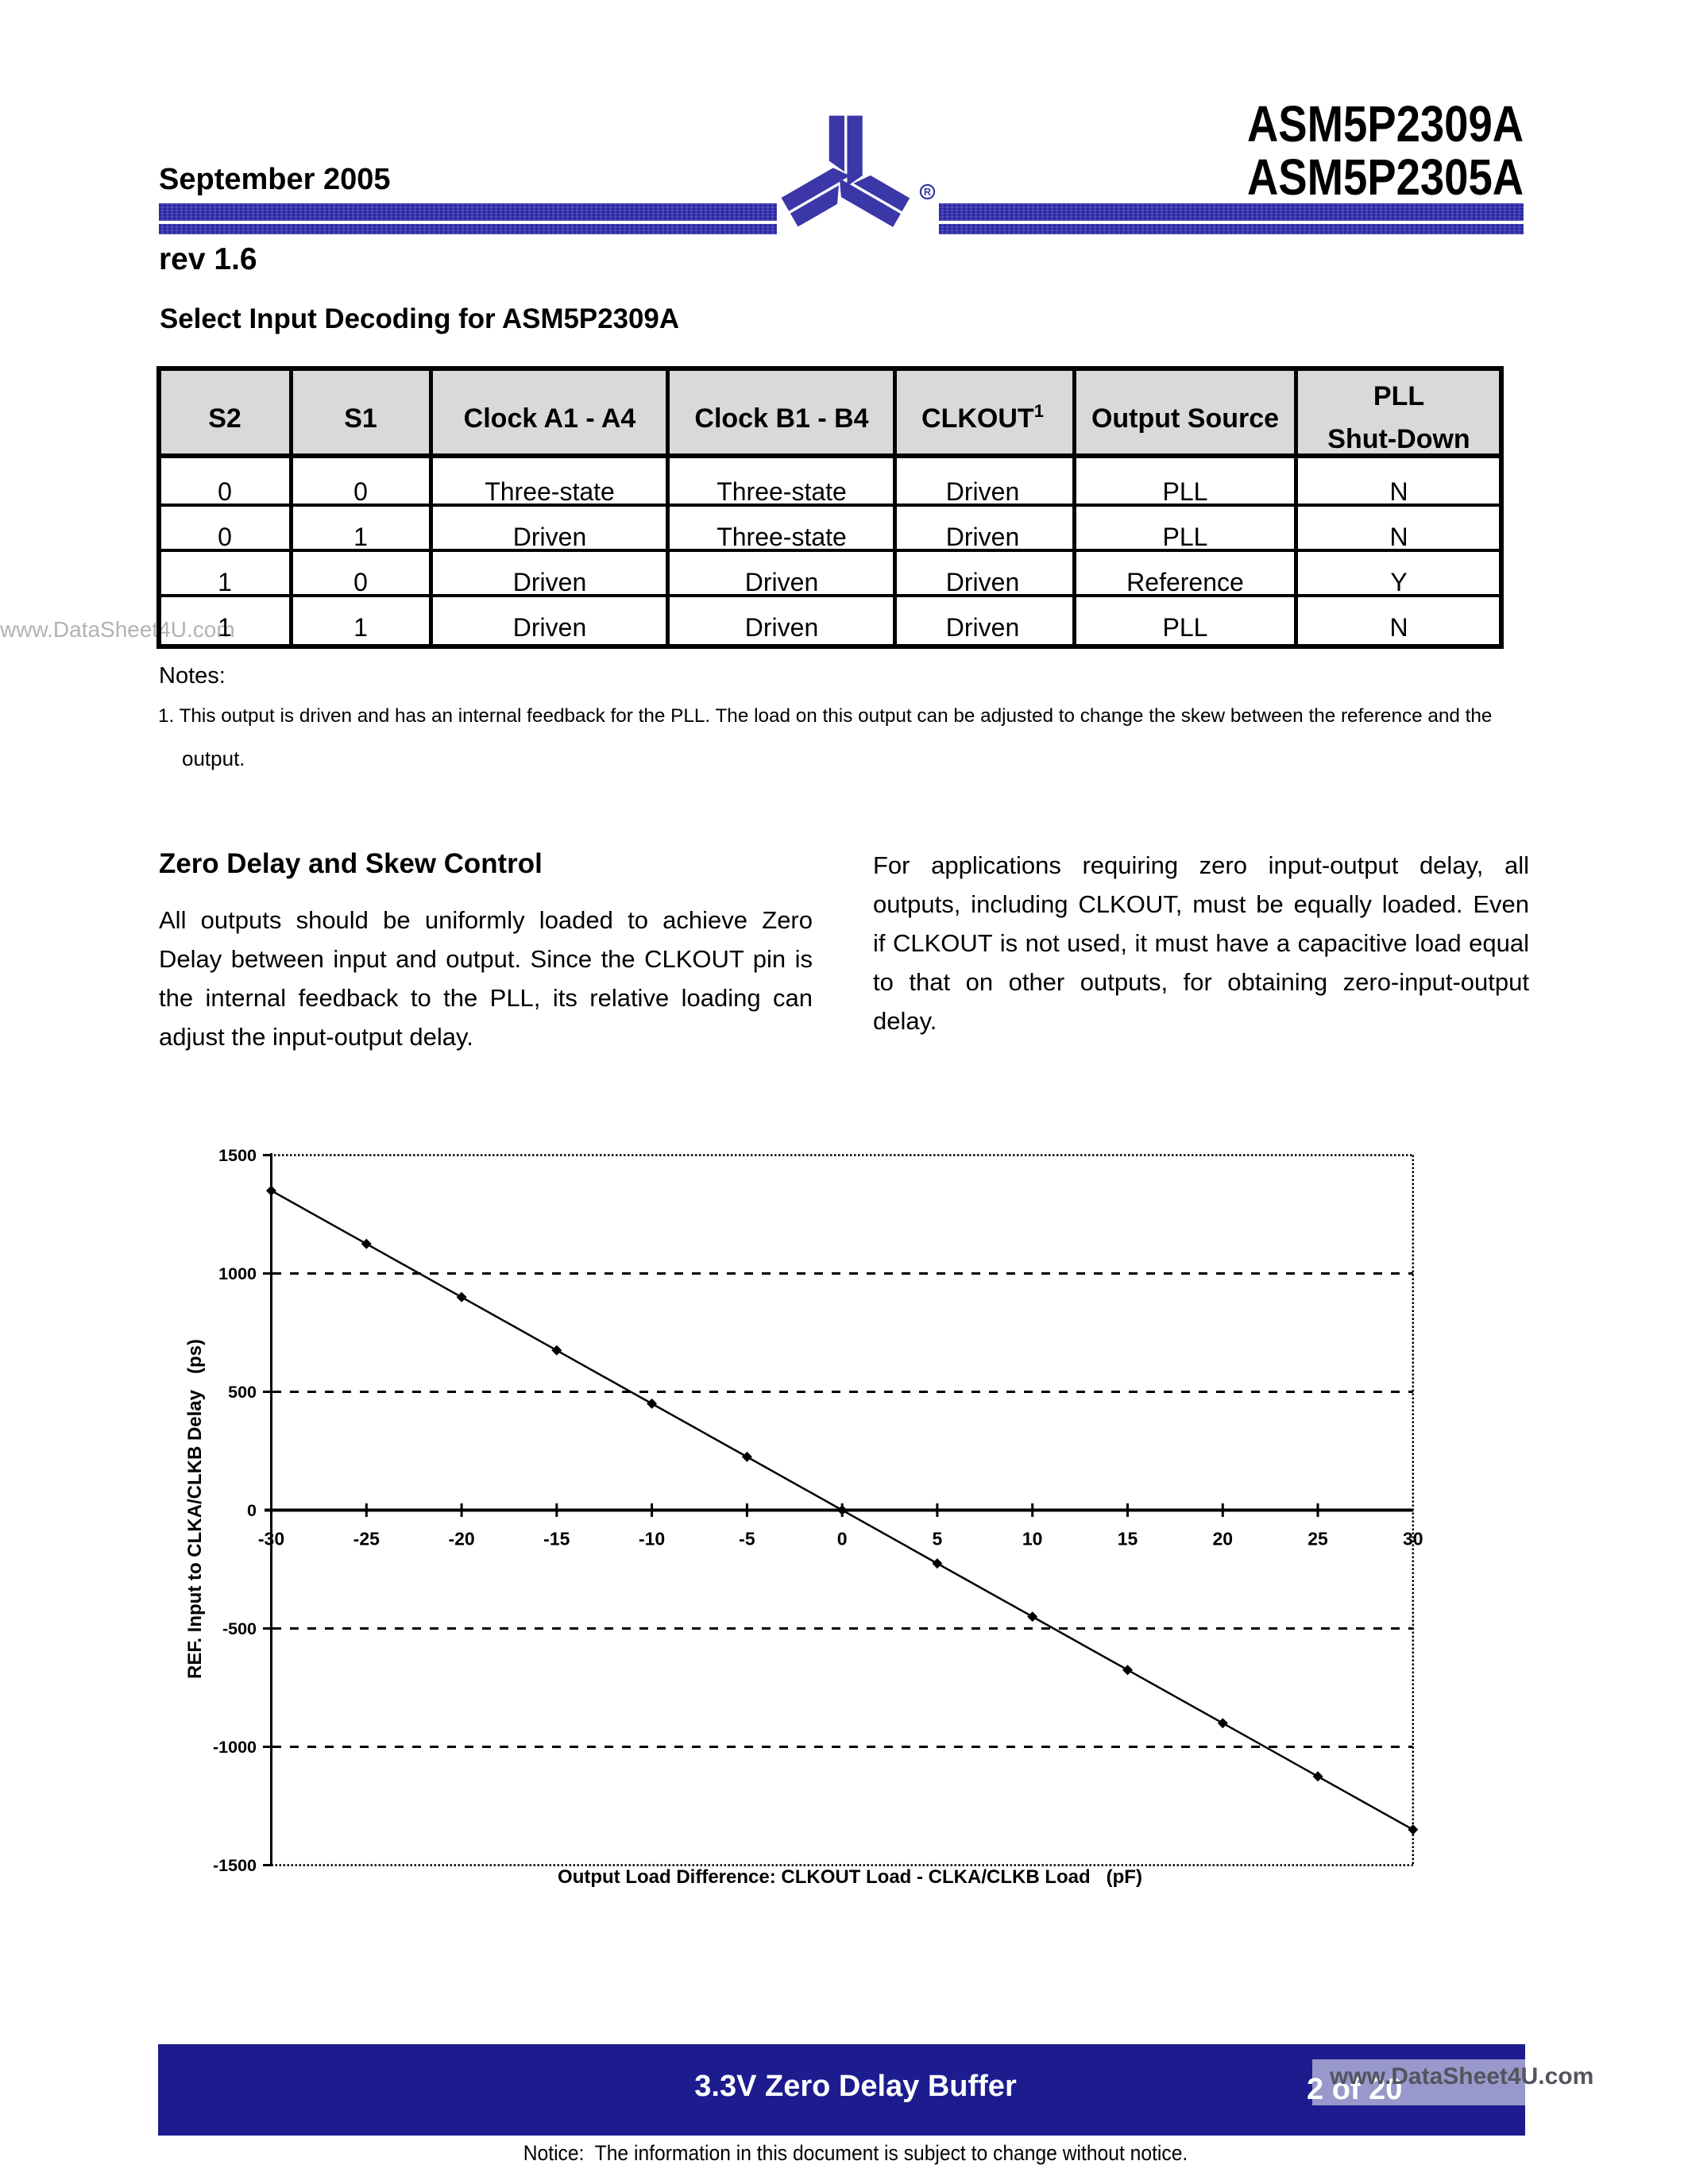  What do you see at coordinates (461, 1539) in the screenshot?
I see `svg-text: -20` at bounding box center [461, 1539].